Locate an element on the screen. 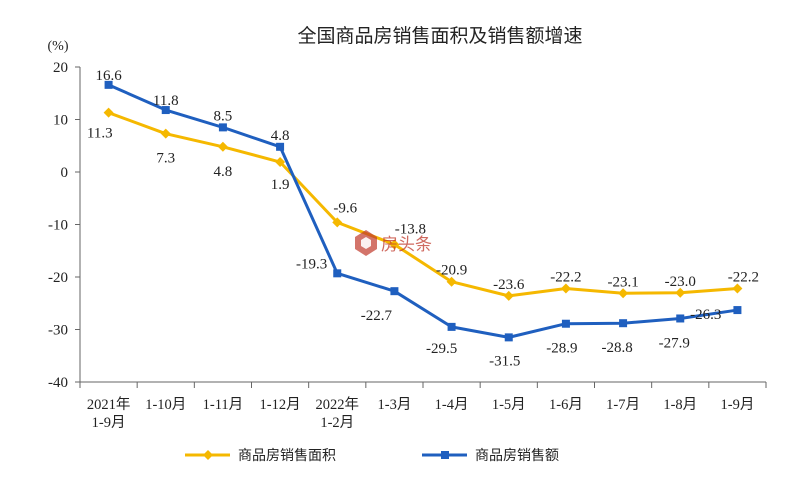  x-tick-label: 1-11月 is located at coordinates (223, 405).